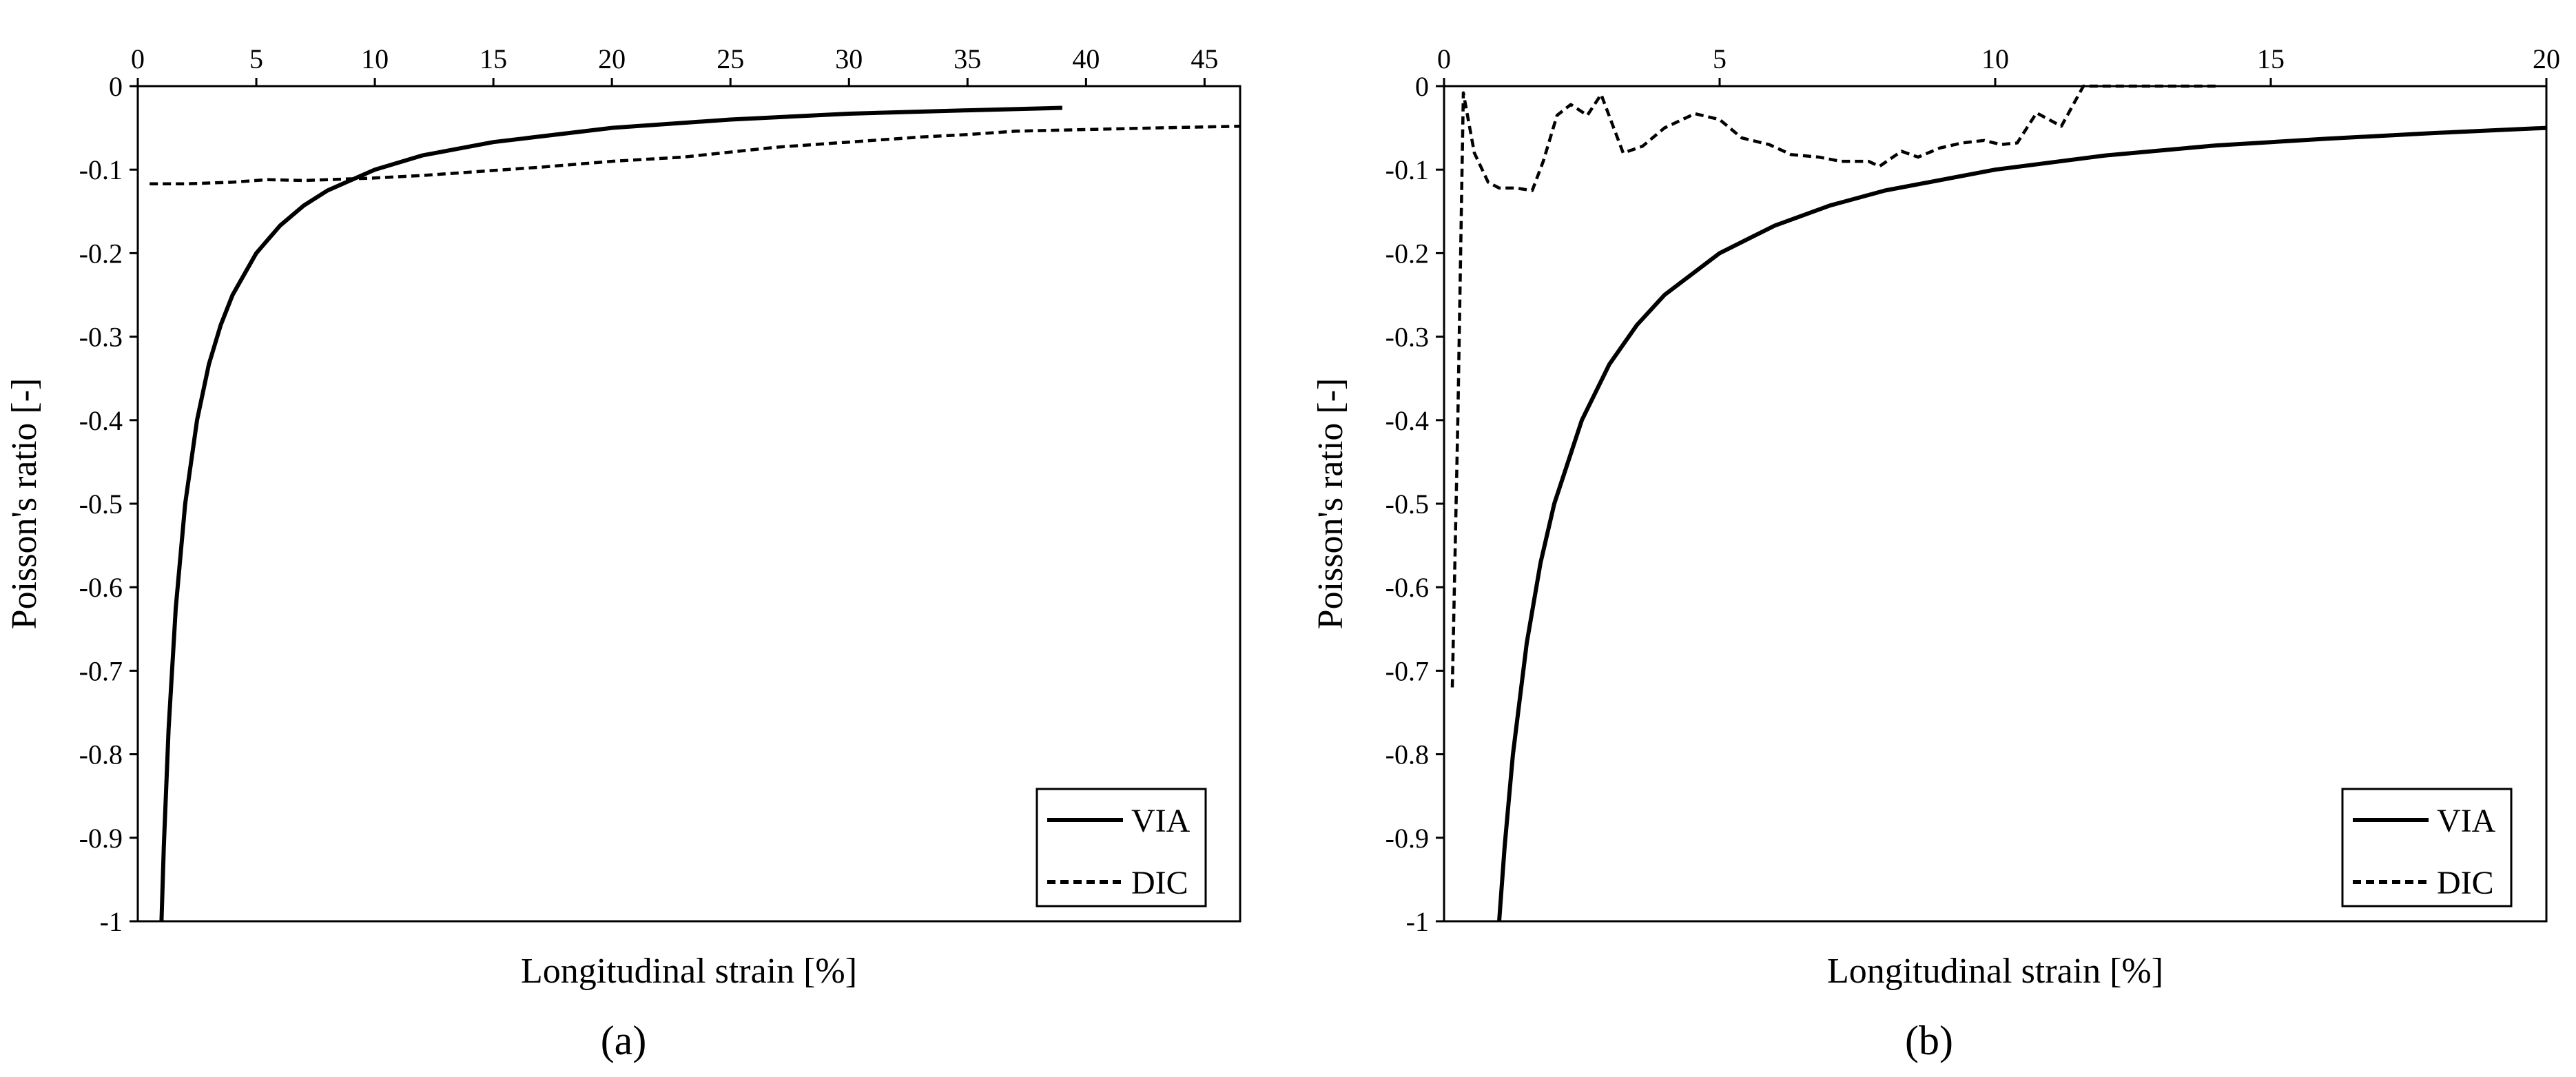 Image resolution: width=2576 pixels, height=1077 pixels. What do you see at coordinates (967, 59) in the screenshot?
I see `x-tick-label: 35` at bounding box center [967, 59].